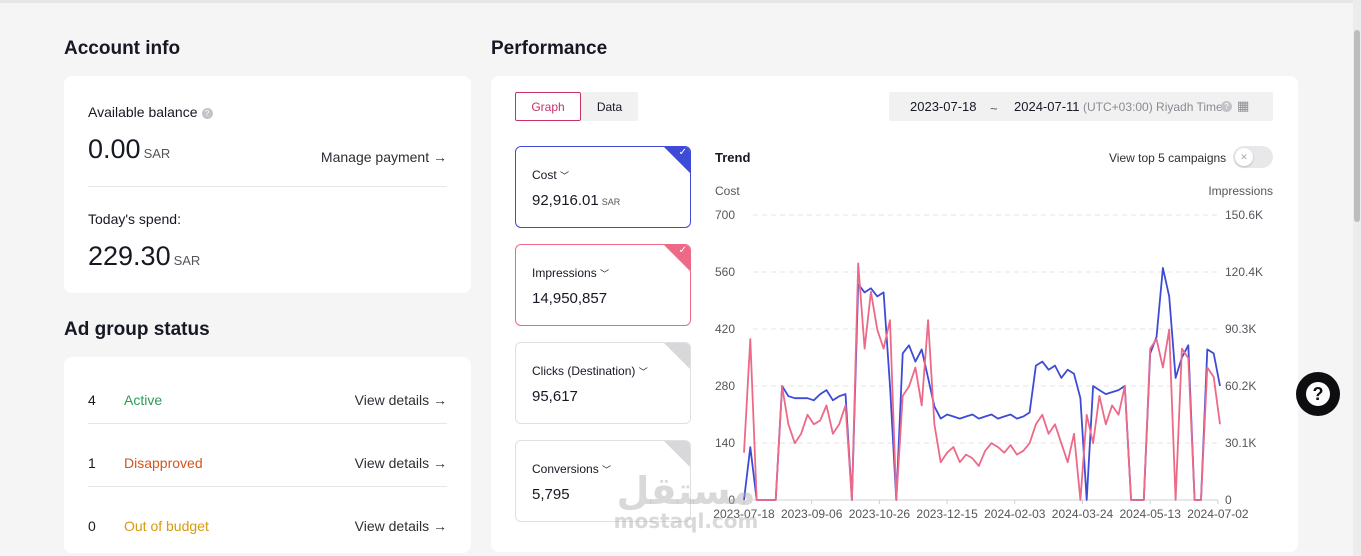  Describe the element at coordinates (1168, 158) in the screenshot. I see `top5-label: View top 5 campaigns` at that location.